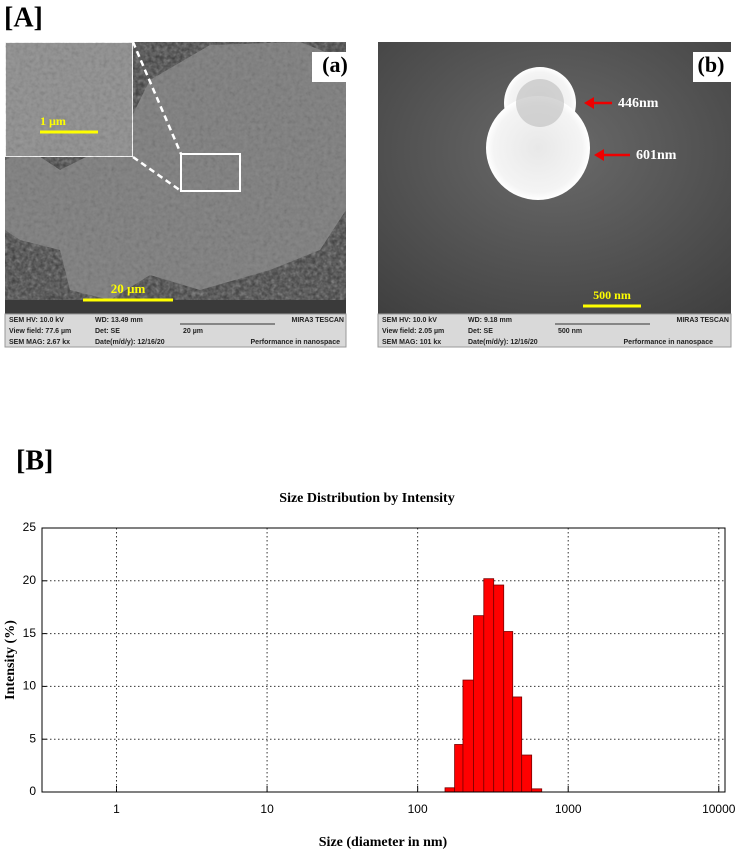  I want to click on y-tick-label: 0, so click(32, 791).